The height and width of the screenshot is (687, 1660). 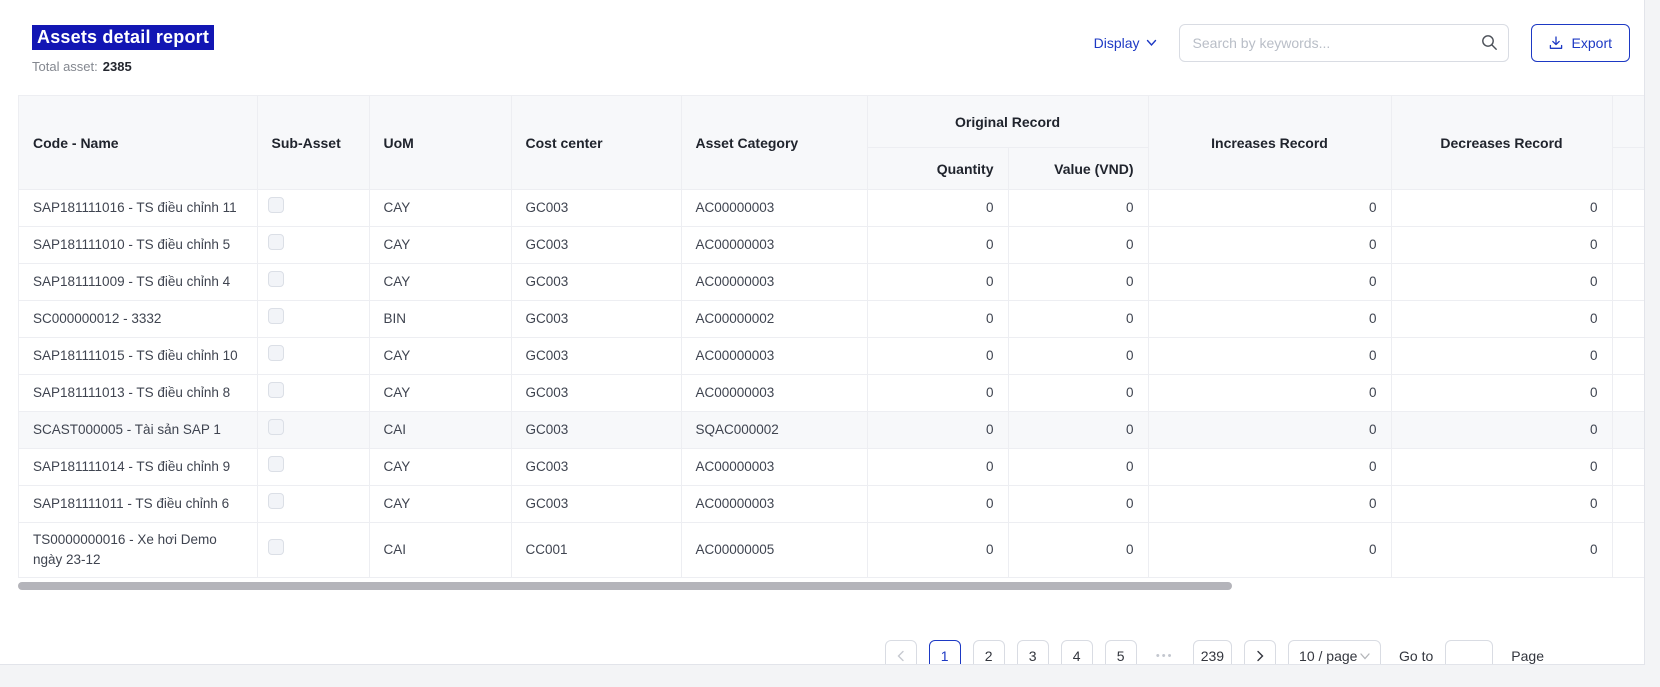 What do you see at coordinates (1076, 652) in the screenshot?
I see `pagination-page-4: 4` at bounding box center [1076, 652].